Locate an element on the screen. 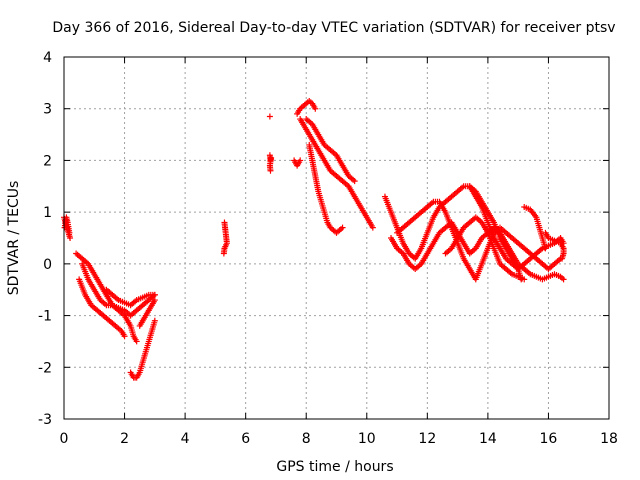 The image size is (640, 480). y-tick-label: -3 is located at coordinates (45, 420).